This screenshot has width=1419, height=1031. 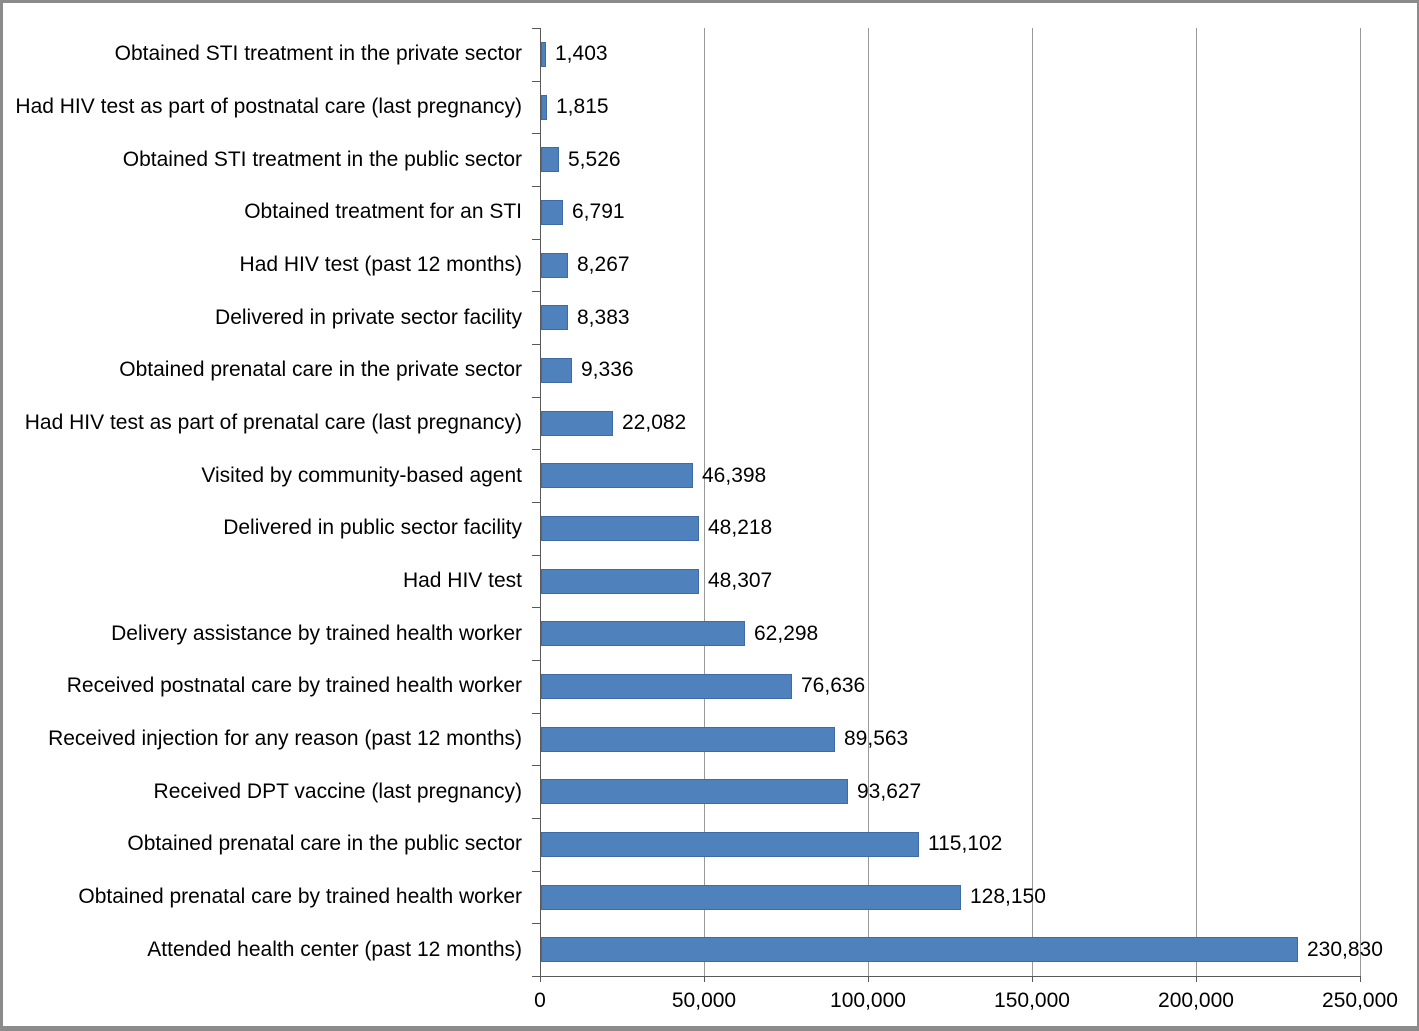 I want to click on category-label: Obtained treatment for an STI, so click(x=383, y=211).